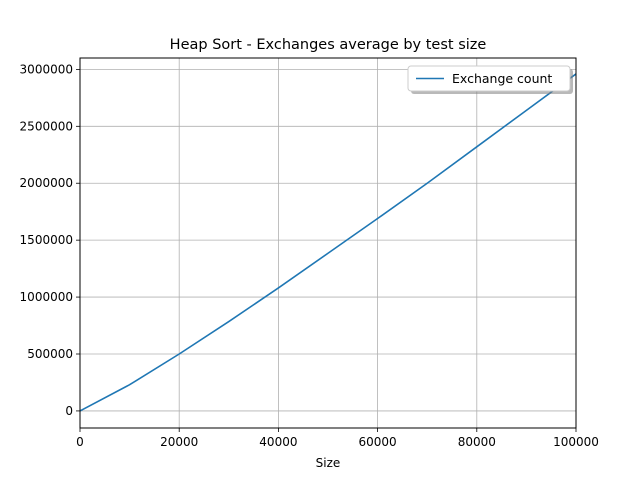 The width and height of the screenshot is (640, 480). I want to click on legend-box, so click(489, 78).